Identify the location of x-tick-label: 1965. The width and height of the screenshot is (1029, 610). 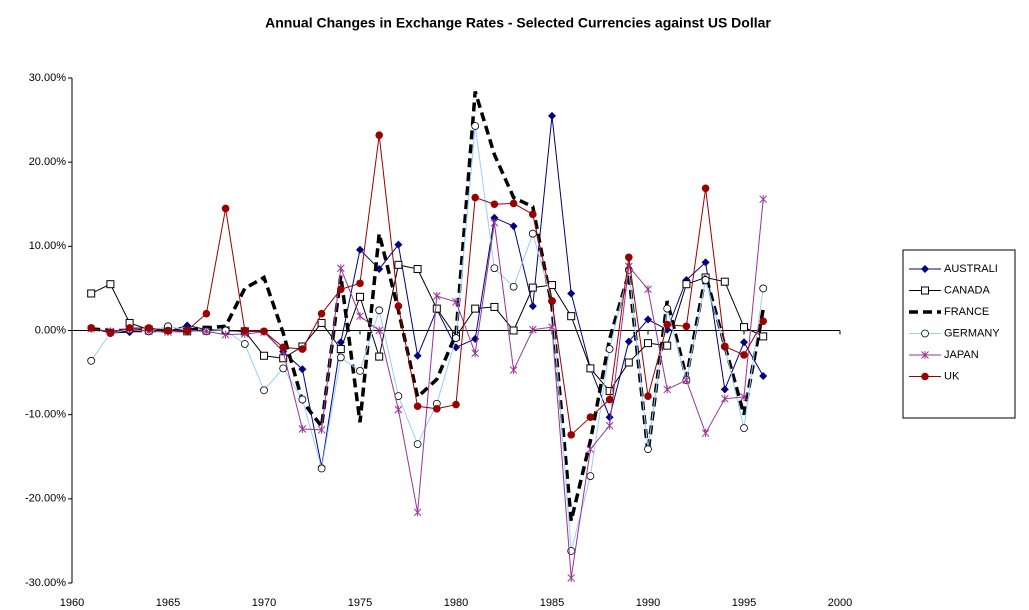
(168, 603).